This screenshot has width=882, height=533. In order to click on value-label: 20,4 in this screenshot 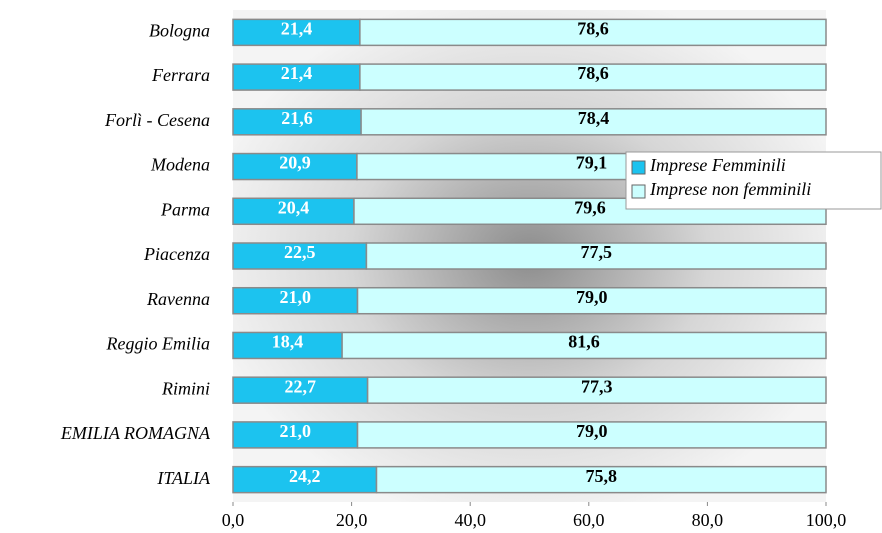, I will do `click(294, 207)`.